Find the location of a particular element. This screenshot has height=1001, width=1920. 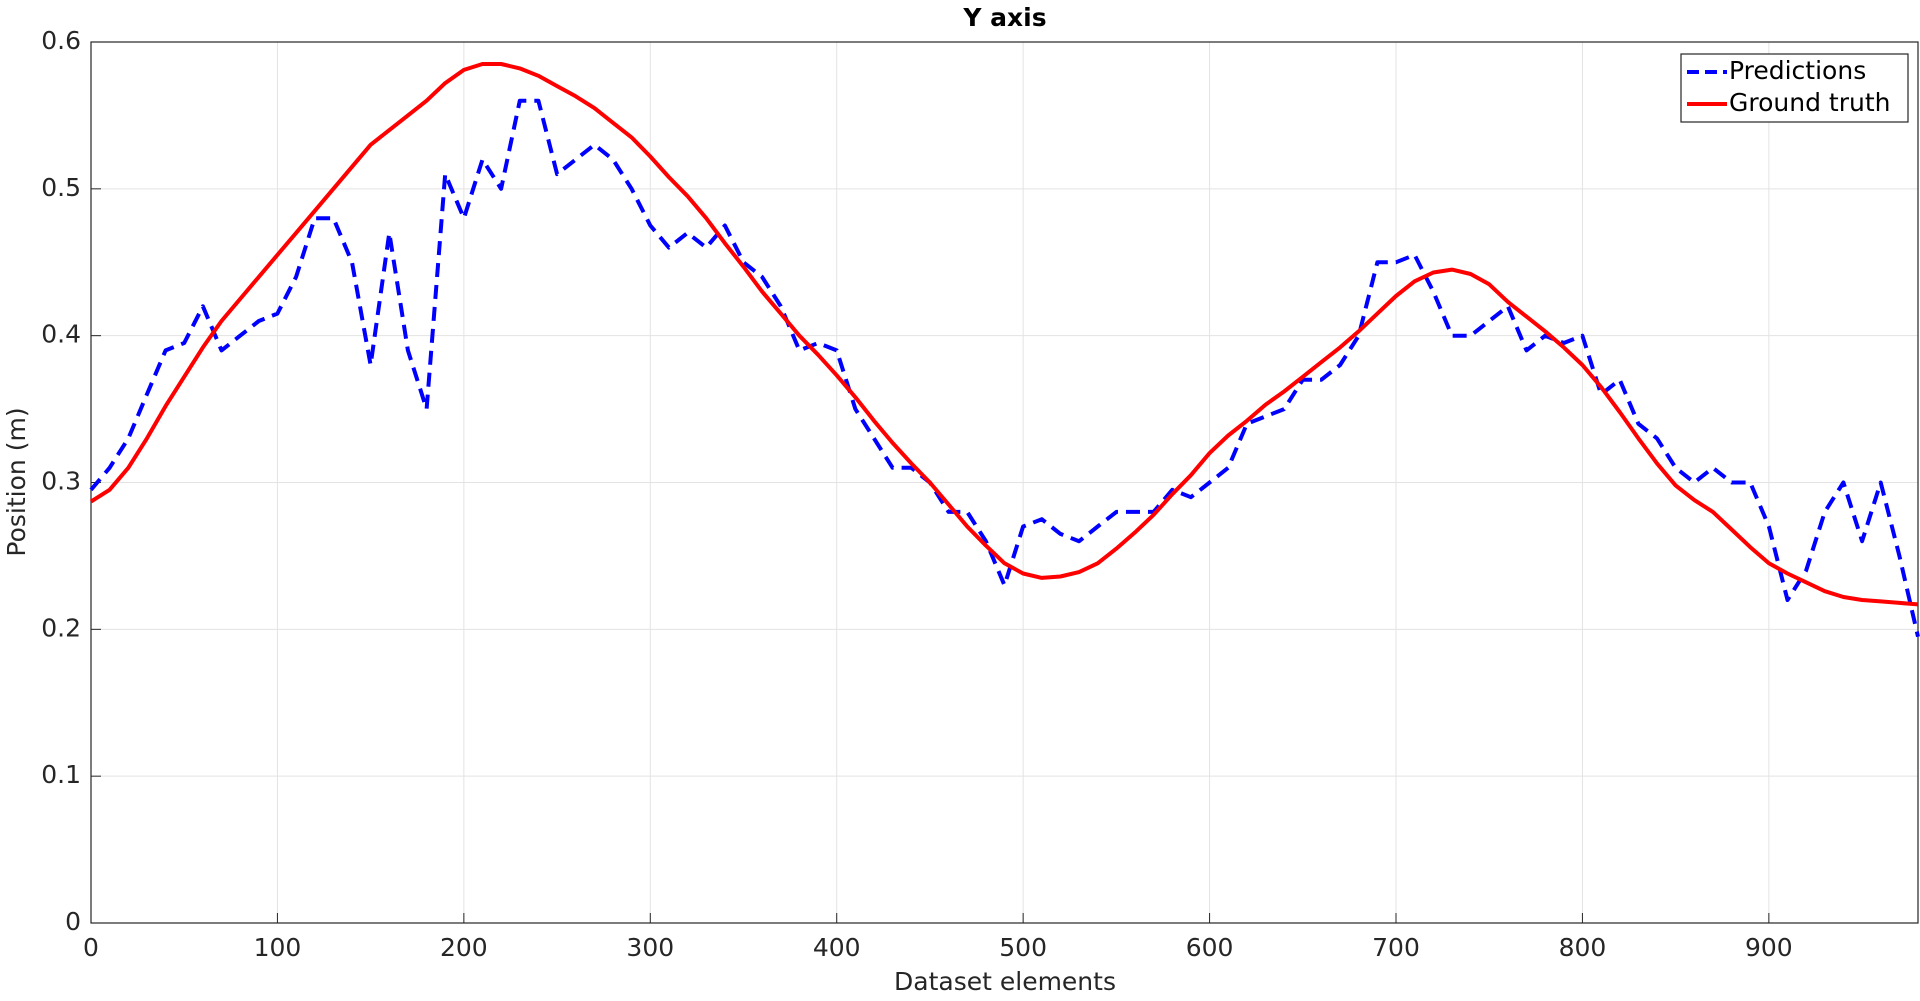

chart-title: Y axis is located at coordinates (1004, 17).